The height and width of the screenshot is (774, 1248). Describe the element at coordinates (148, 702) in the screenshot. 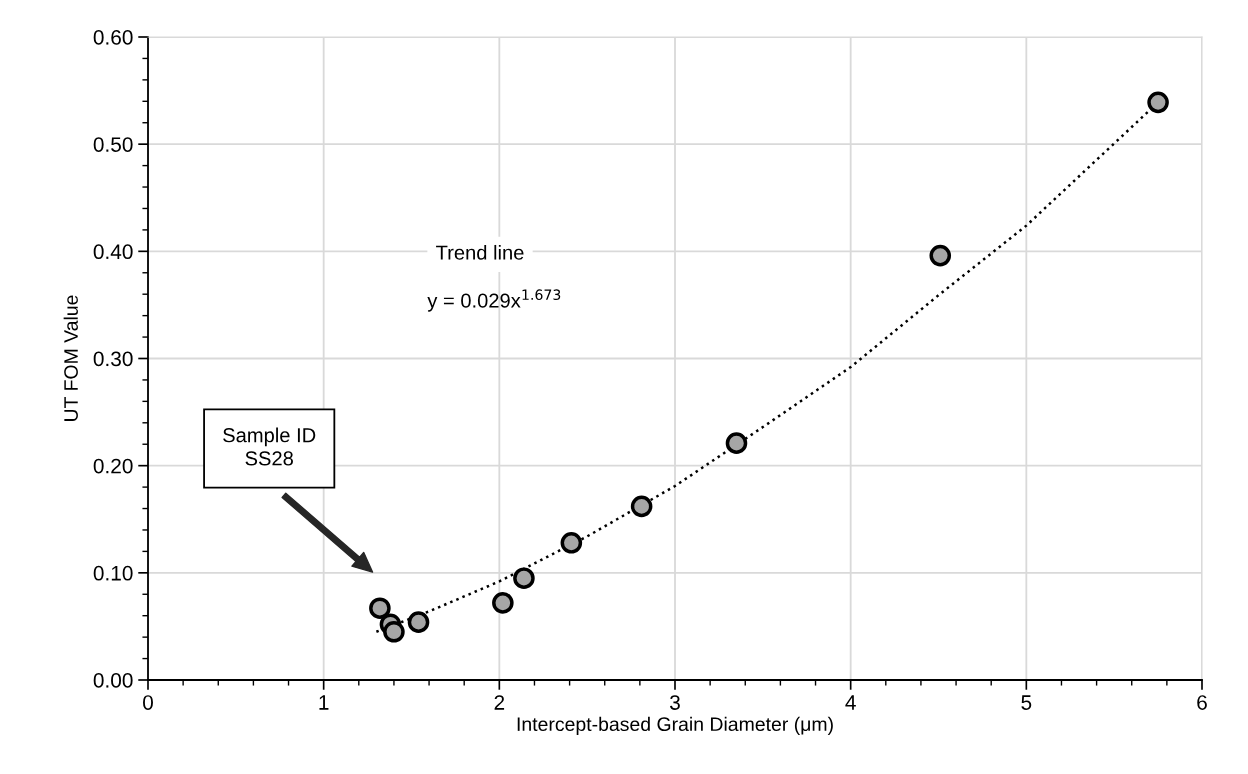

I see `x-tick-label: 0` at that location.